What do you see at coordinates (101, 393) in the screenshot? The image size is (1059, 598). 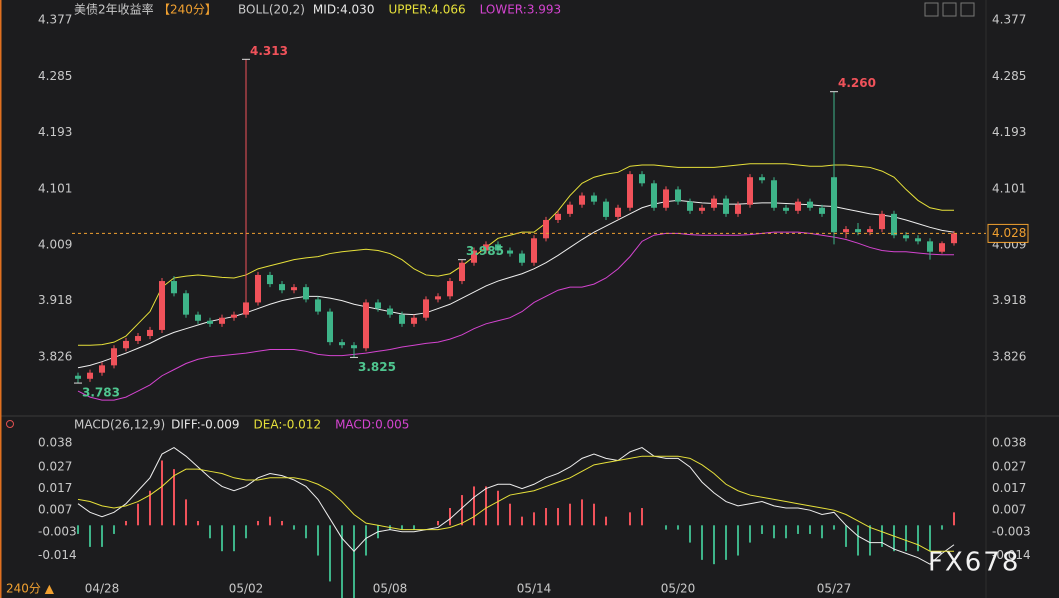 I see `extreme-label: 3.783` at bounding box center [101, 393].